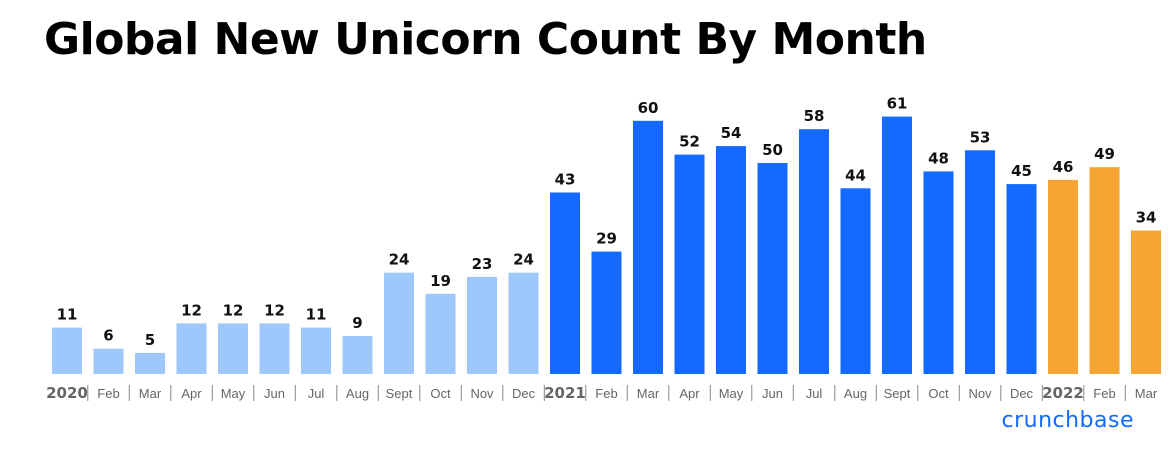 Image resolution: width=1170 pixels, height=455 pixels. What do you see at coordinates (689, 393) in the screenshot?
I see `tick-label-15: Apr` at bounding box center [689, 393].